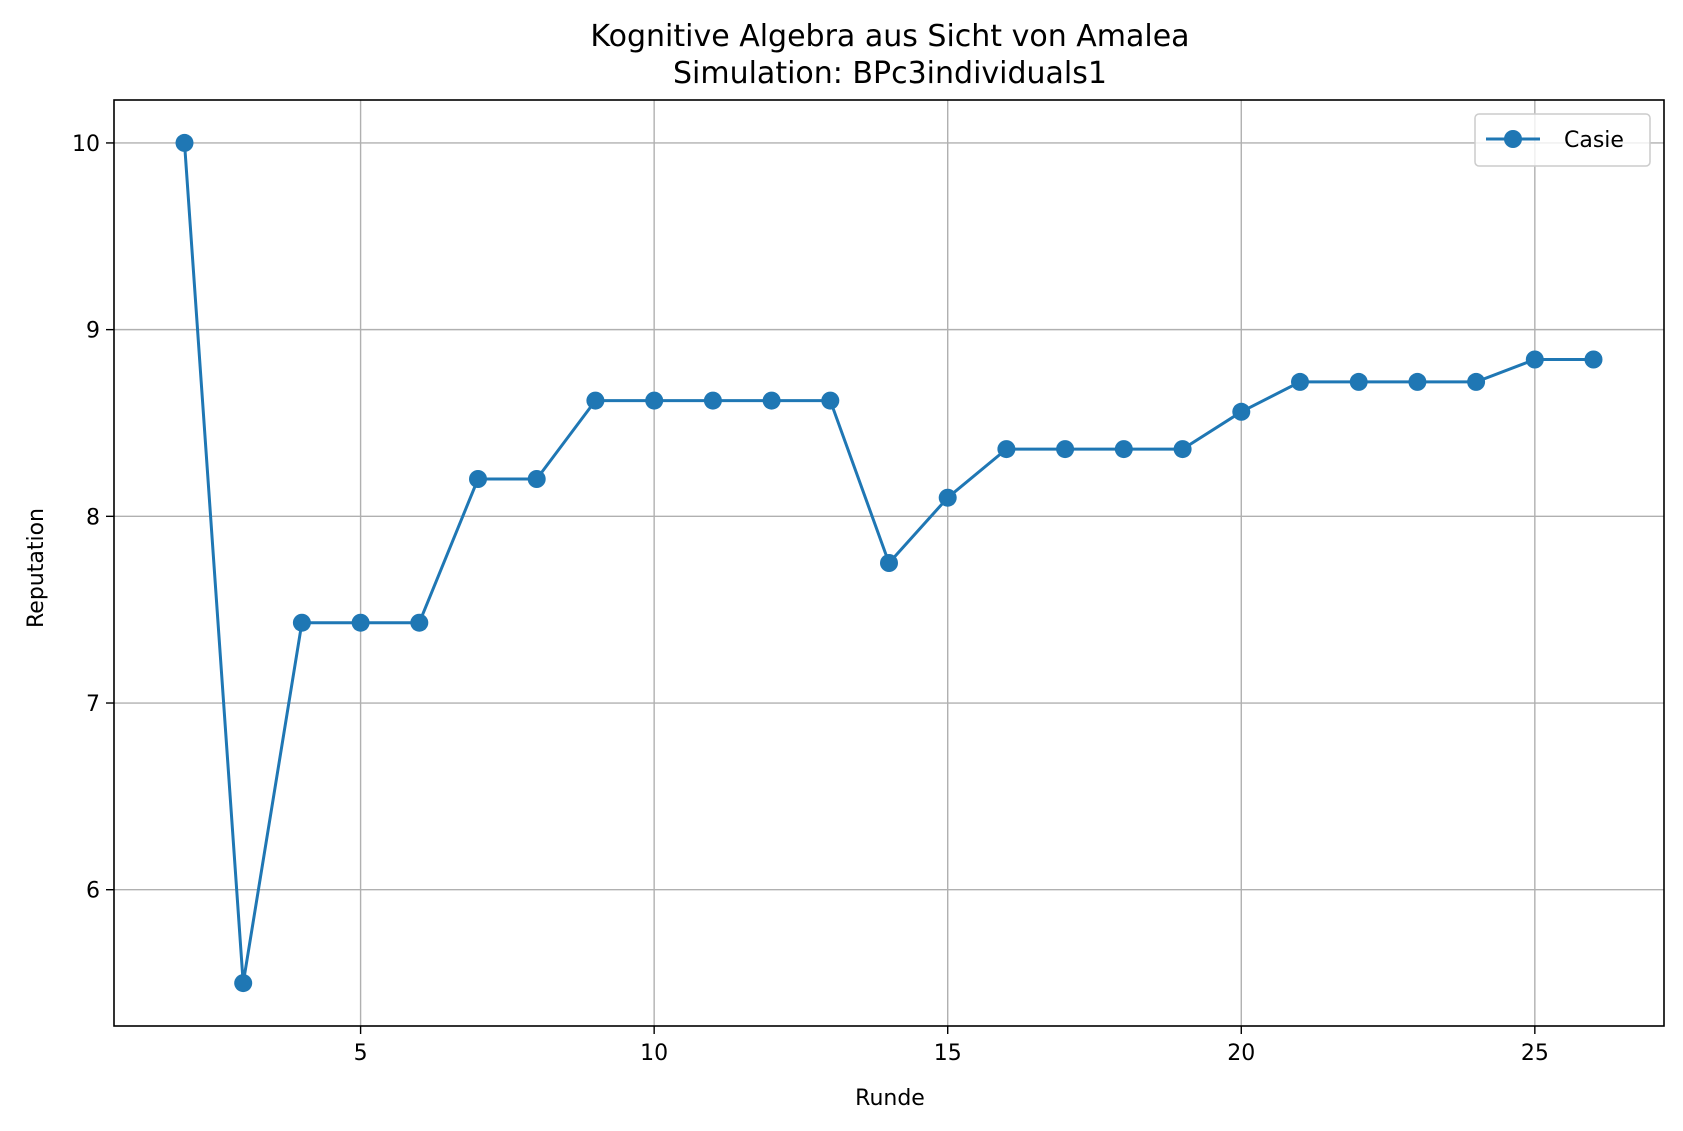 This screenshot has width=1683, height=1131. I want to click on legend-marker-sample, so click(1513, 139).